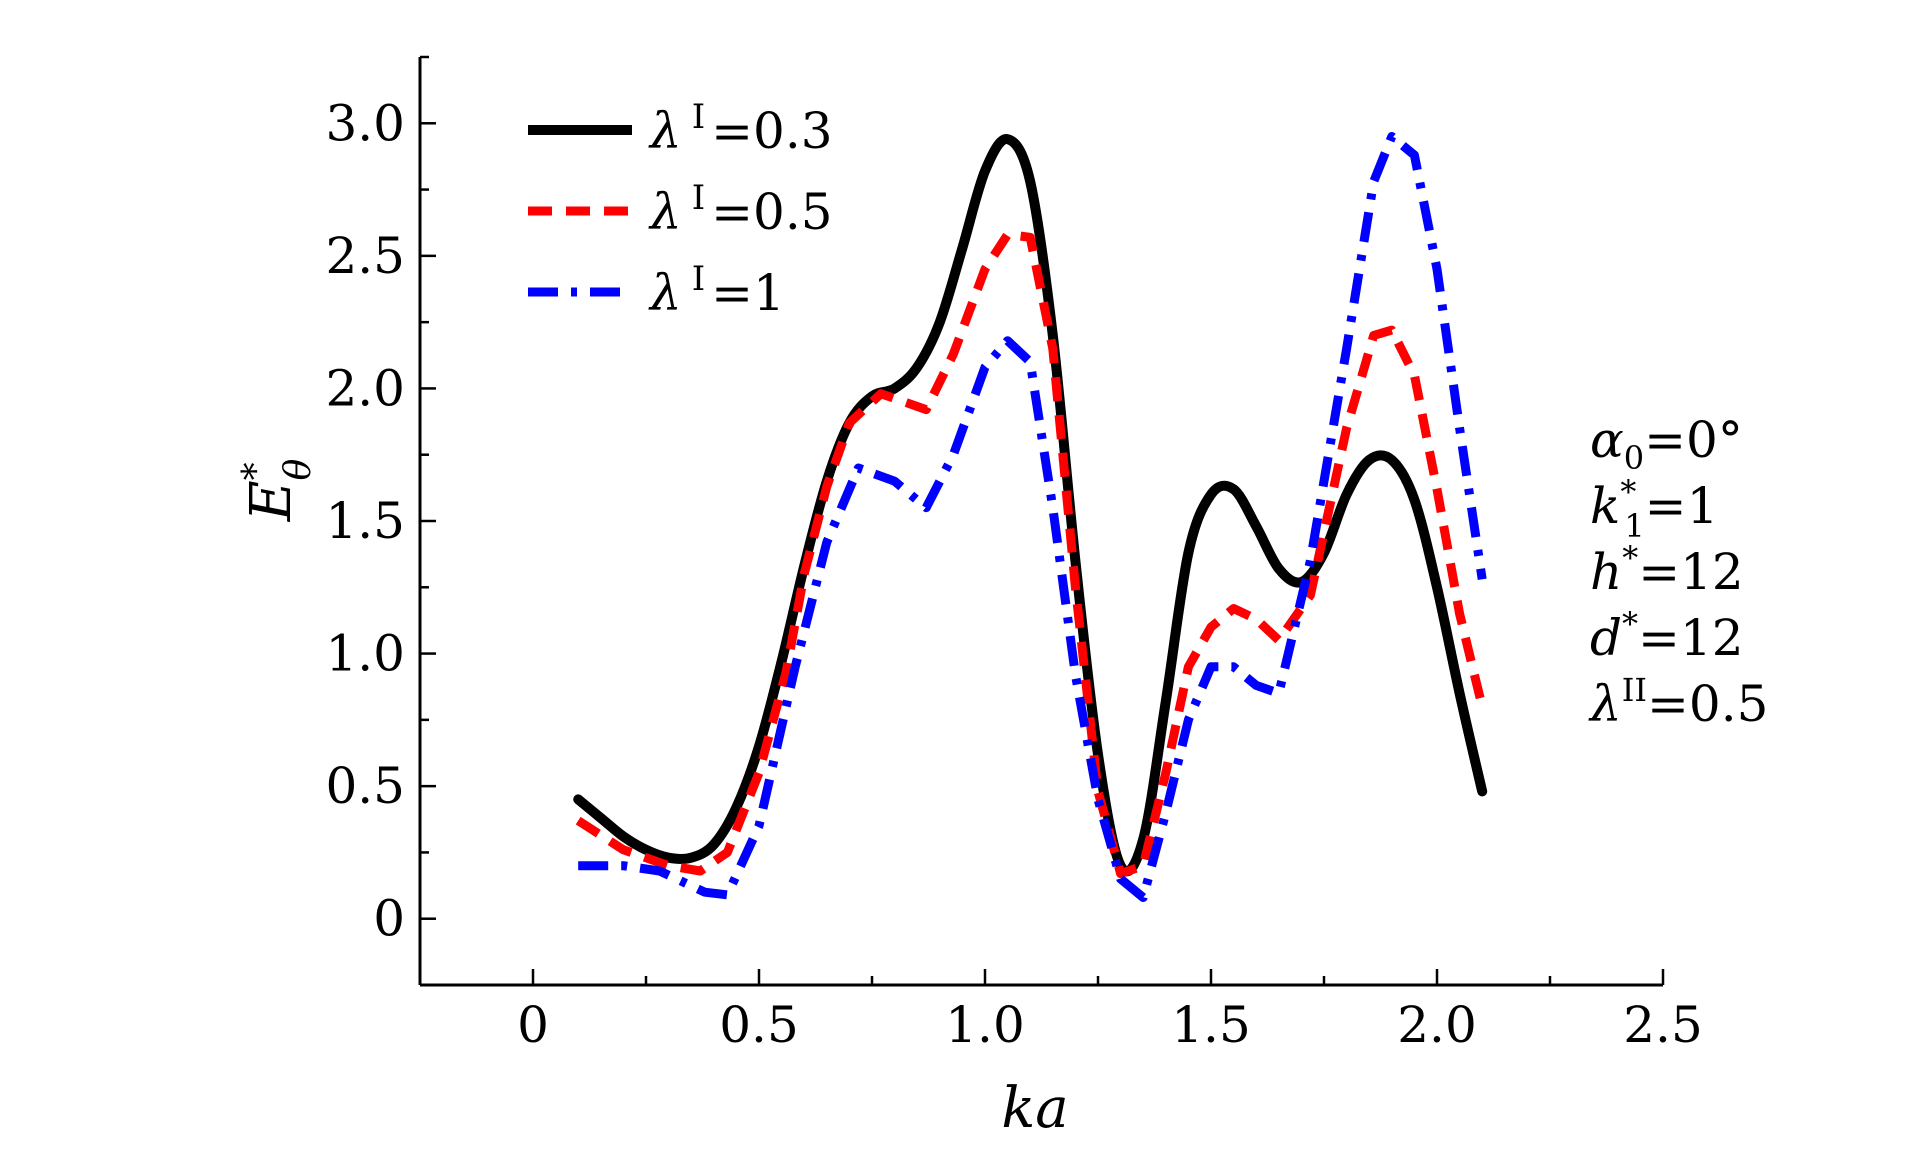  I want to click on legend-label-1: λ I =0.3, so click(740, 128).